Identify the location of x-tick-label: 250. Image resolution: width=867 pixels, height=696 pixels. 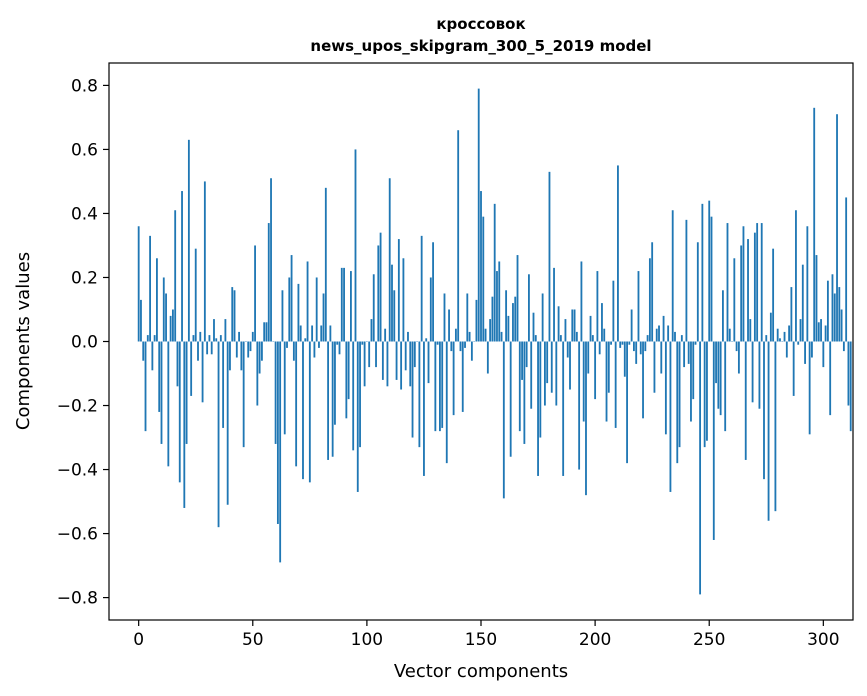
(709, 640).